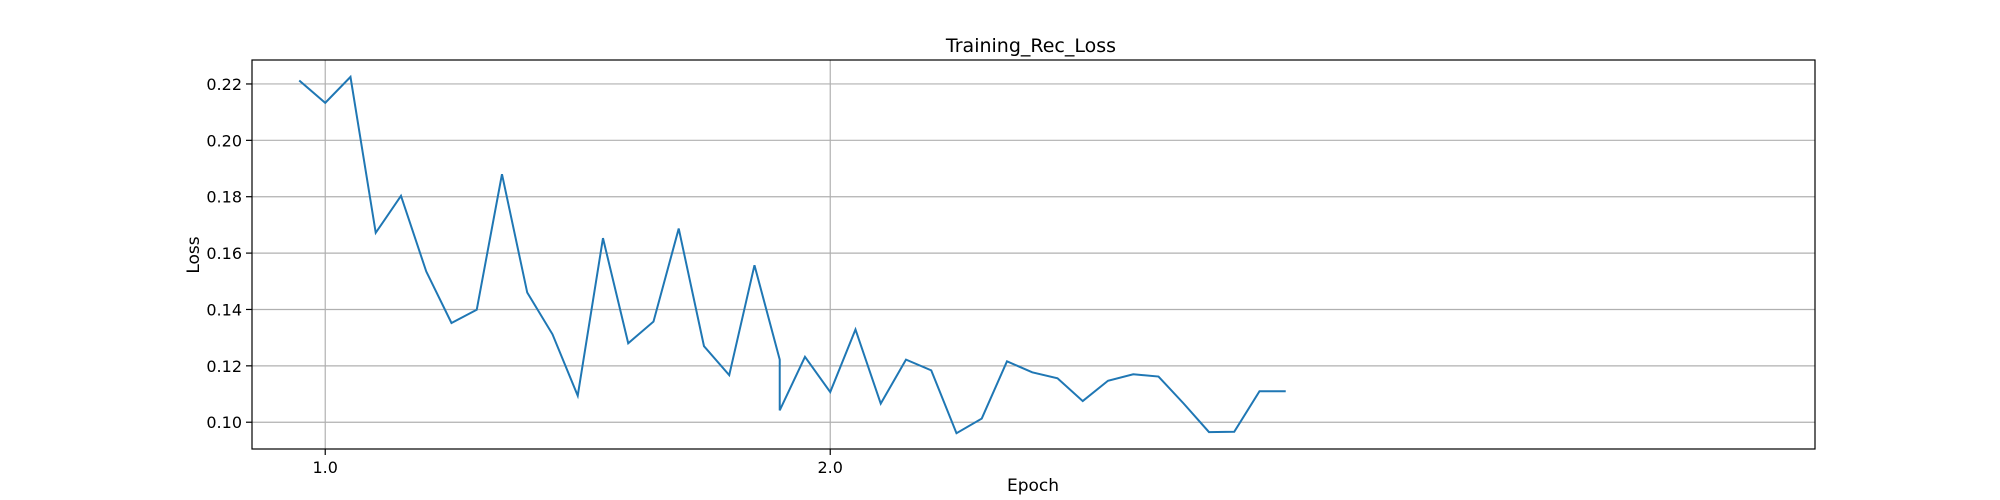 This screenshot has width=2000, height=500. Describe the element at coordinates (224, 366) in the screenshot. I see `y-tick-label: 0.12` at that location.